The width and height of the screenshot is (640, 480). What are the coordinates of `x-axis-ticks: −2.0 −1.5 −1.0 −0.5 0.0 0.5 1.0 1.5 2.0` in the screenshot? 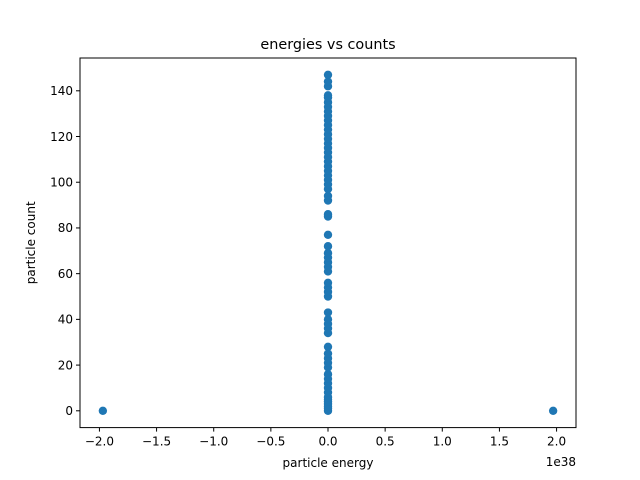 It's located at (325, 438).